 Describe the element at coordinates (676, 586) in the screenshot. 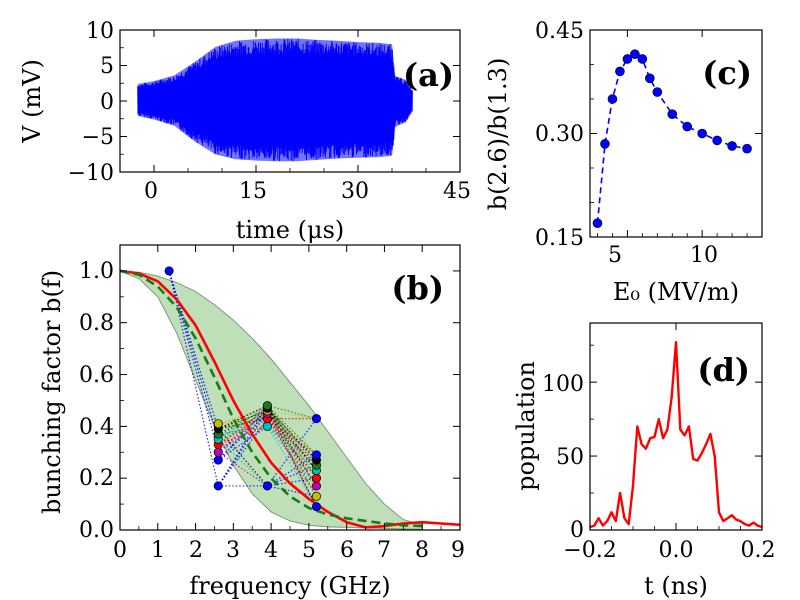

I see `panel-d-xlabel: t (ns)` at that location.